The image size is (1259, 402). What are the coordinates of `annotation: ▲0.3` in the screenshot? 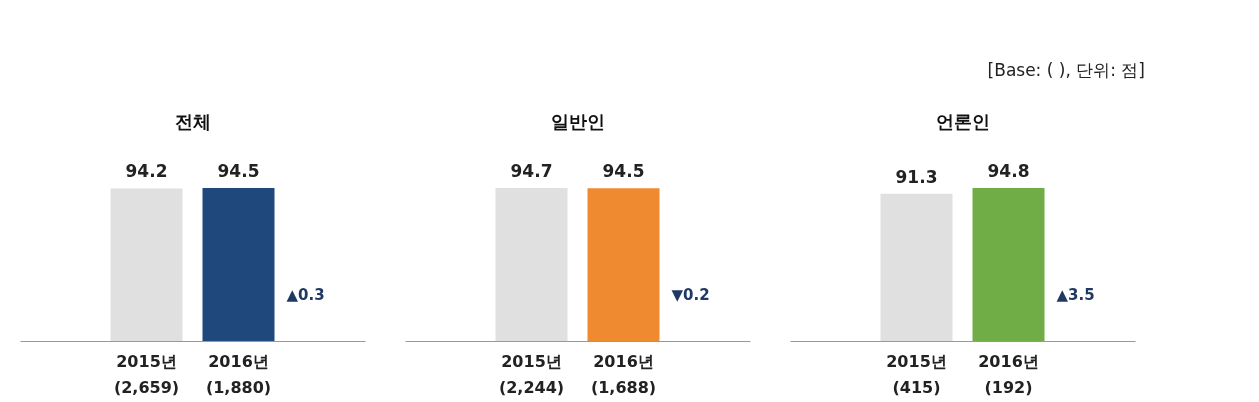 It's located at (305, 295).